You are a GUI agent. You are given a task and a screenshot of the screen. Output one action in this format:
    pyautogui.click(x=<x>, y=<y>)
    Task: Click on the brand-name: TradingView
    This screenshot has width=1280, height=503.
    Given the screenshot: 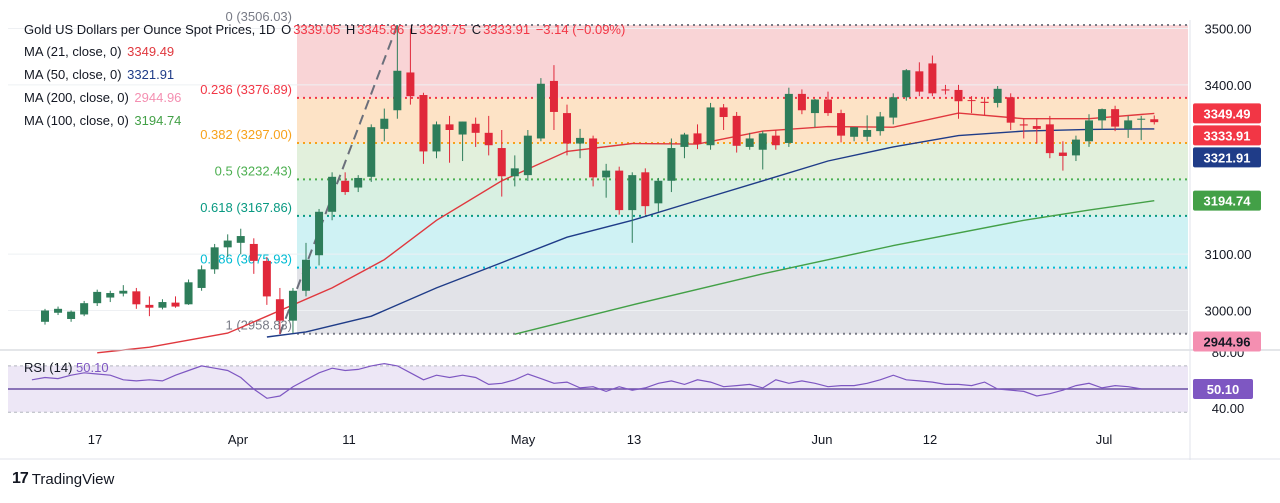 What is the action you would take?
    pyautogui.click(x=73, y=479)
    